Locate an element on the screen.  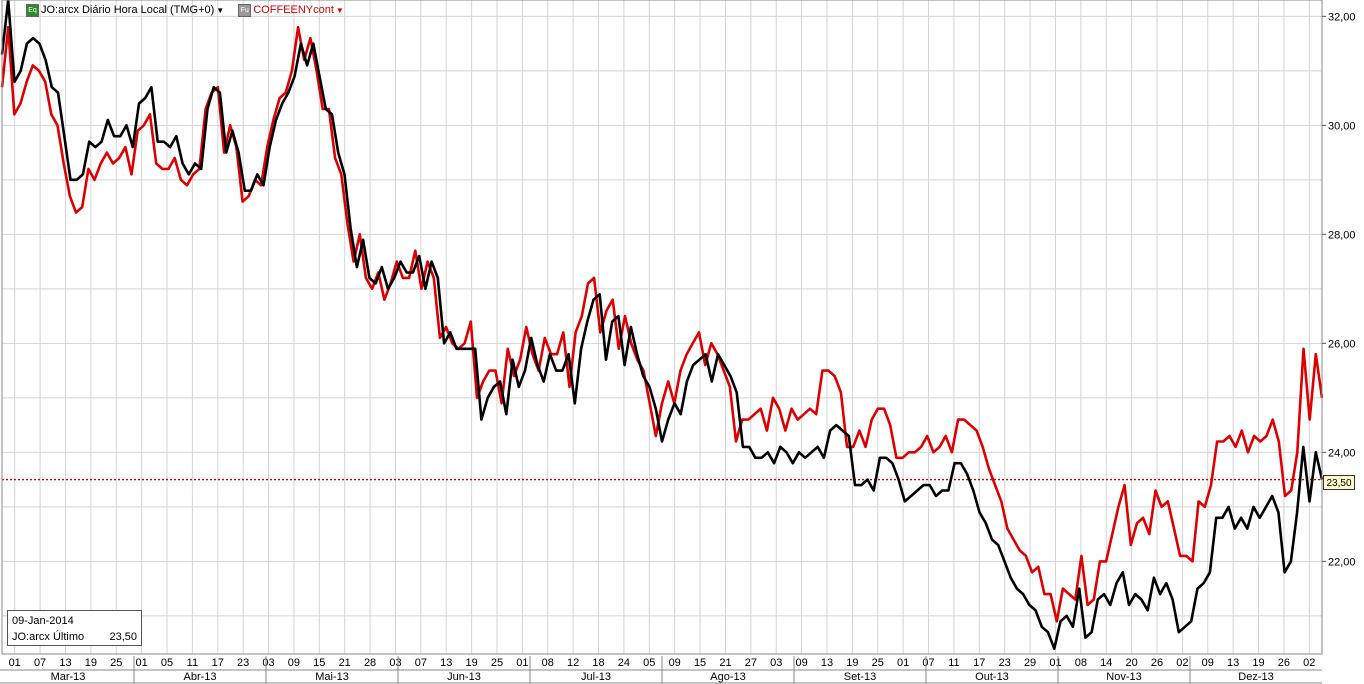
x-day-tick-label: 18 is located at coordinates (598, 663).